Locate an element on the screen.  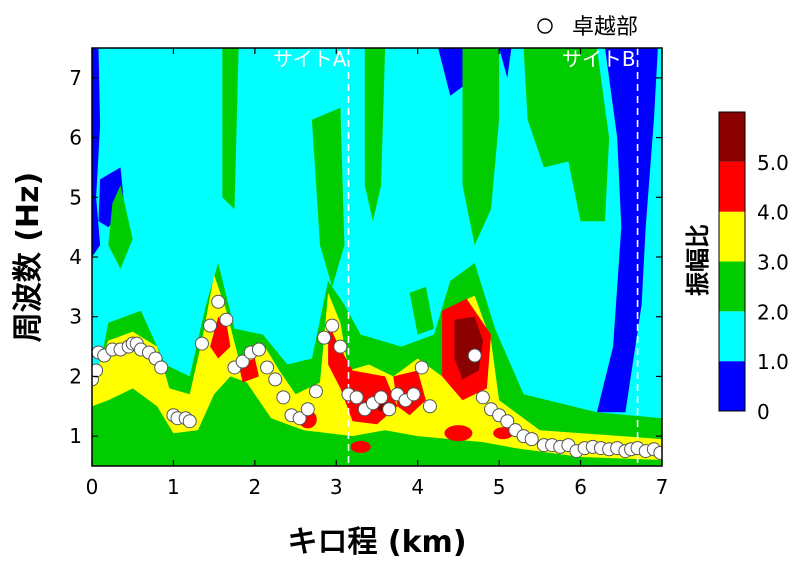
y-tick-label: 4 is located at coordinates (75, 257).